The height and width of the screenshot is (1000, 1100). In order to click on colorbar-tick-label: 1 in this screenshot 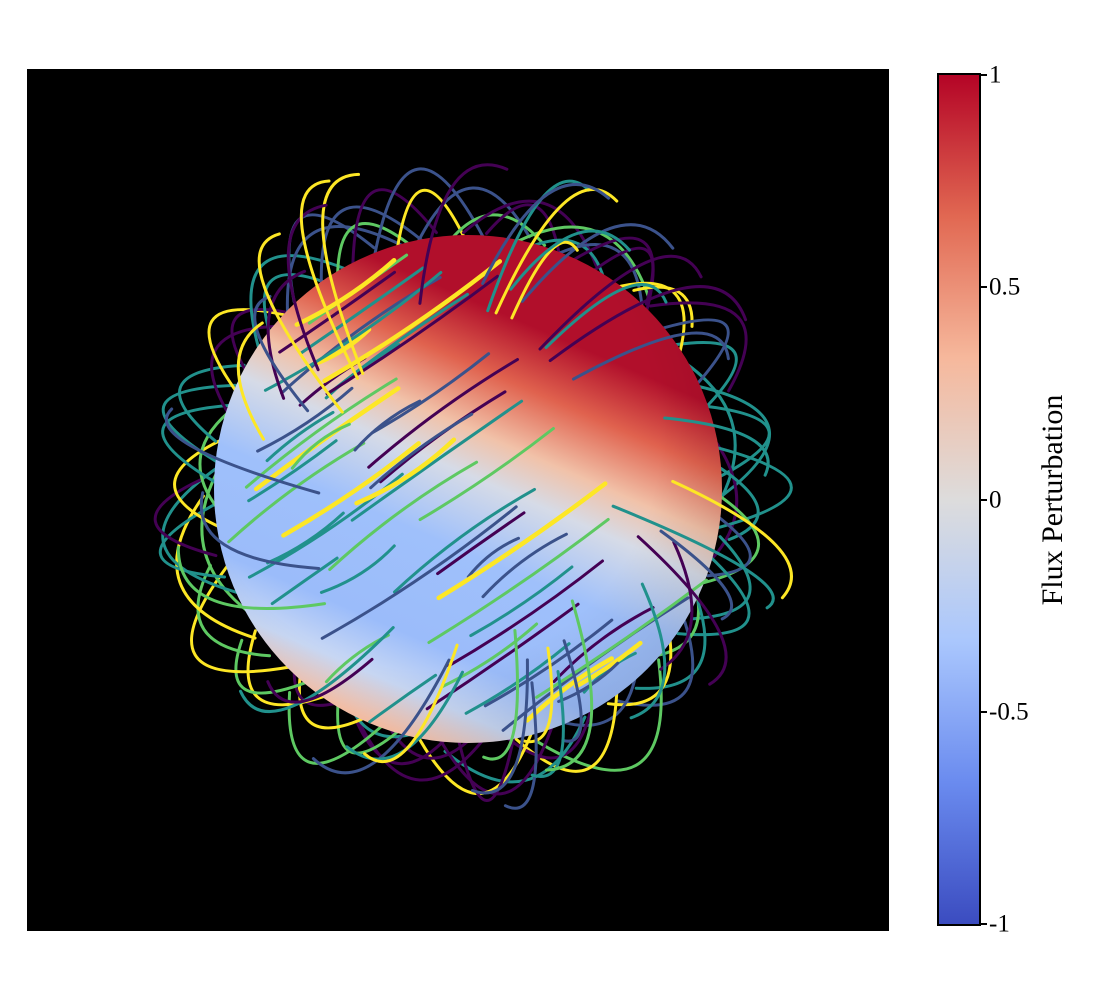, I will do `click(995, 75)`.